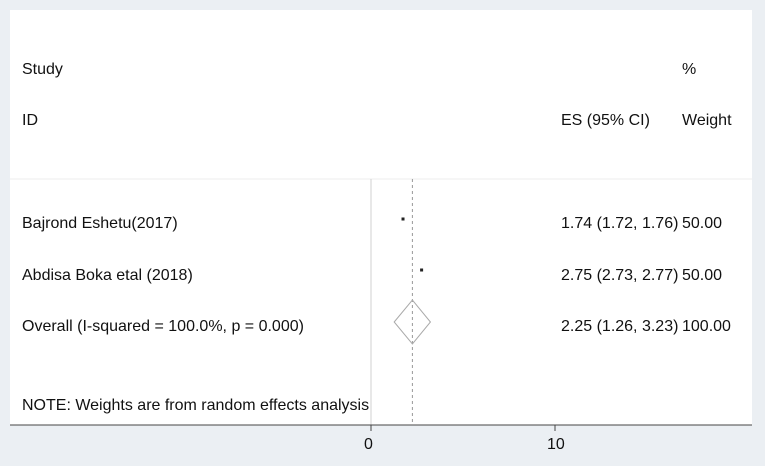 Image resolution: width=765 pixels, height=466 pixels. Describe the element at coordinates (30, 120) in the screenshot. I see `id-header: ID` at that location.